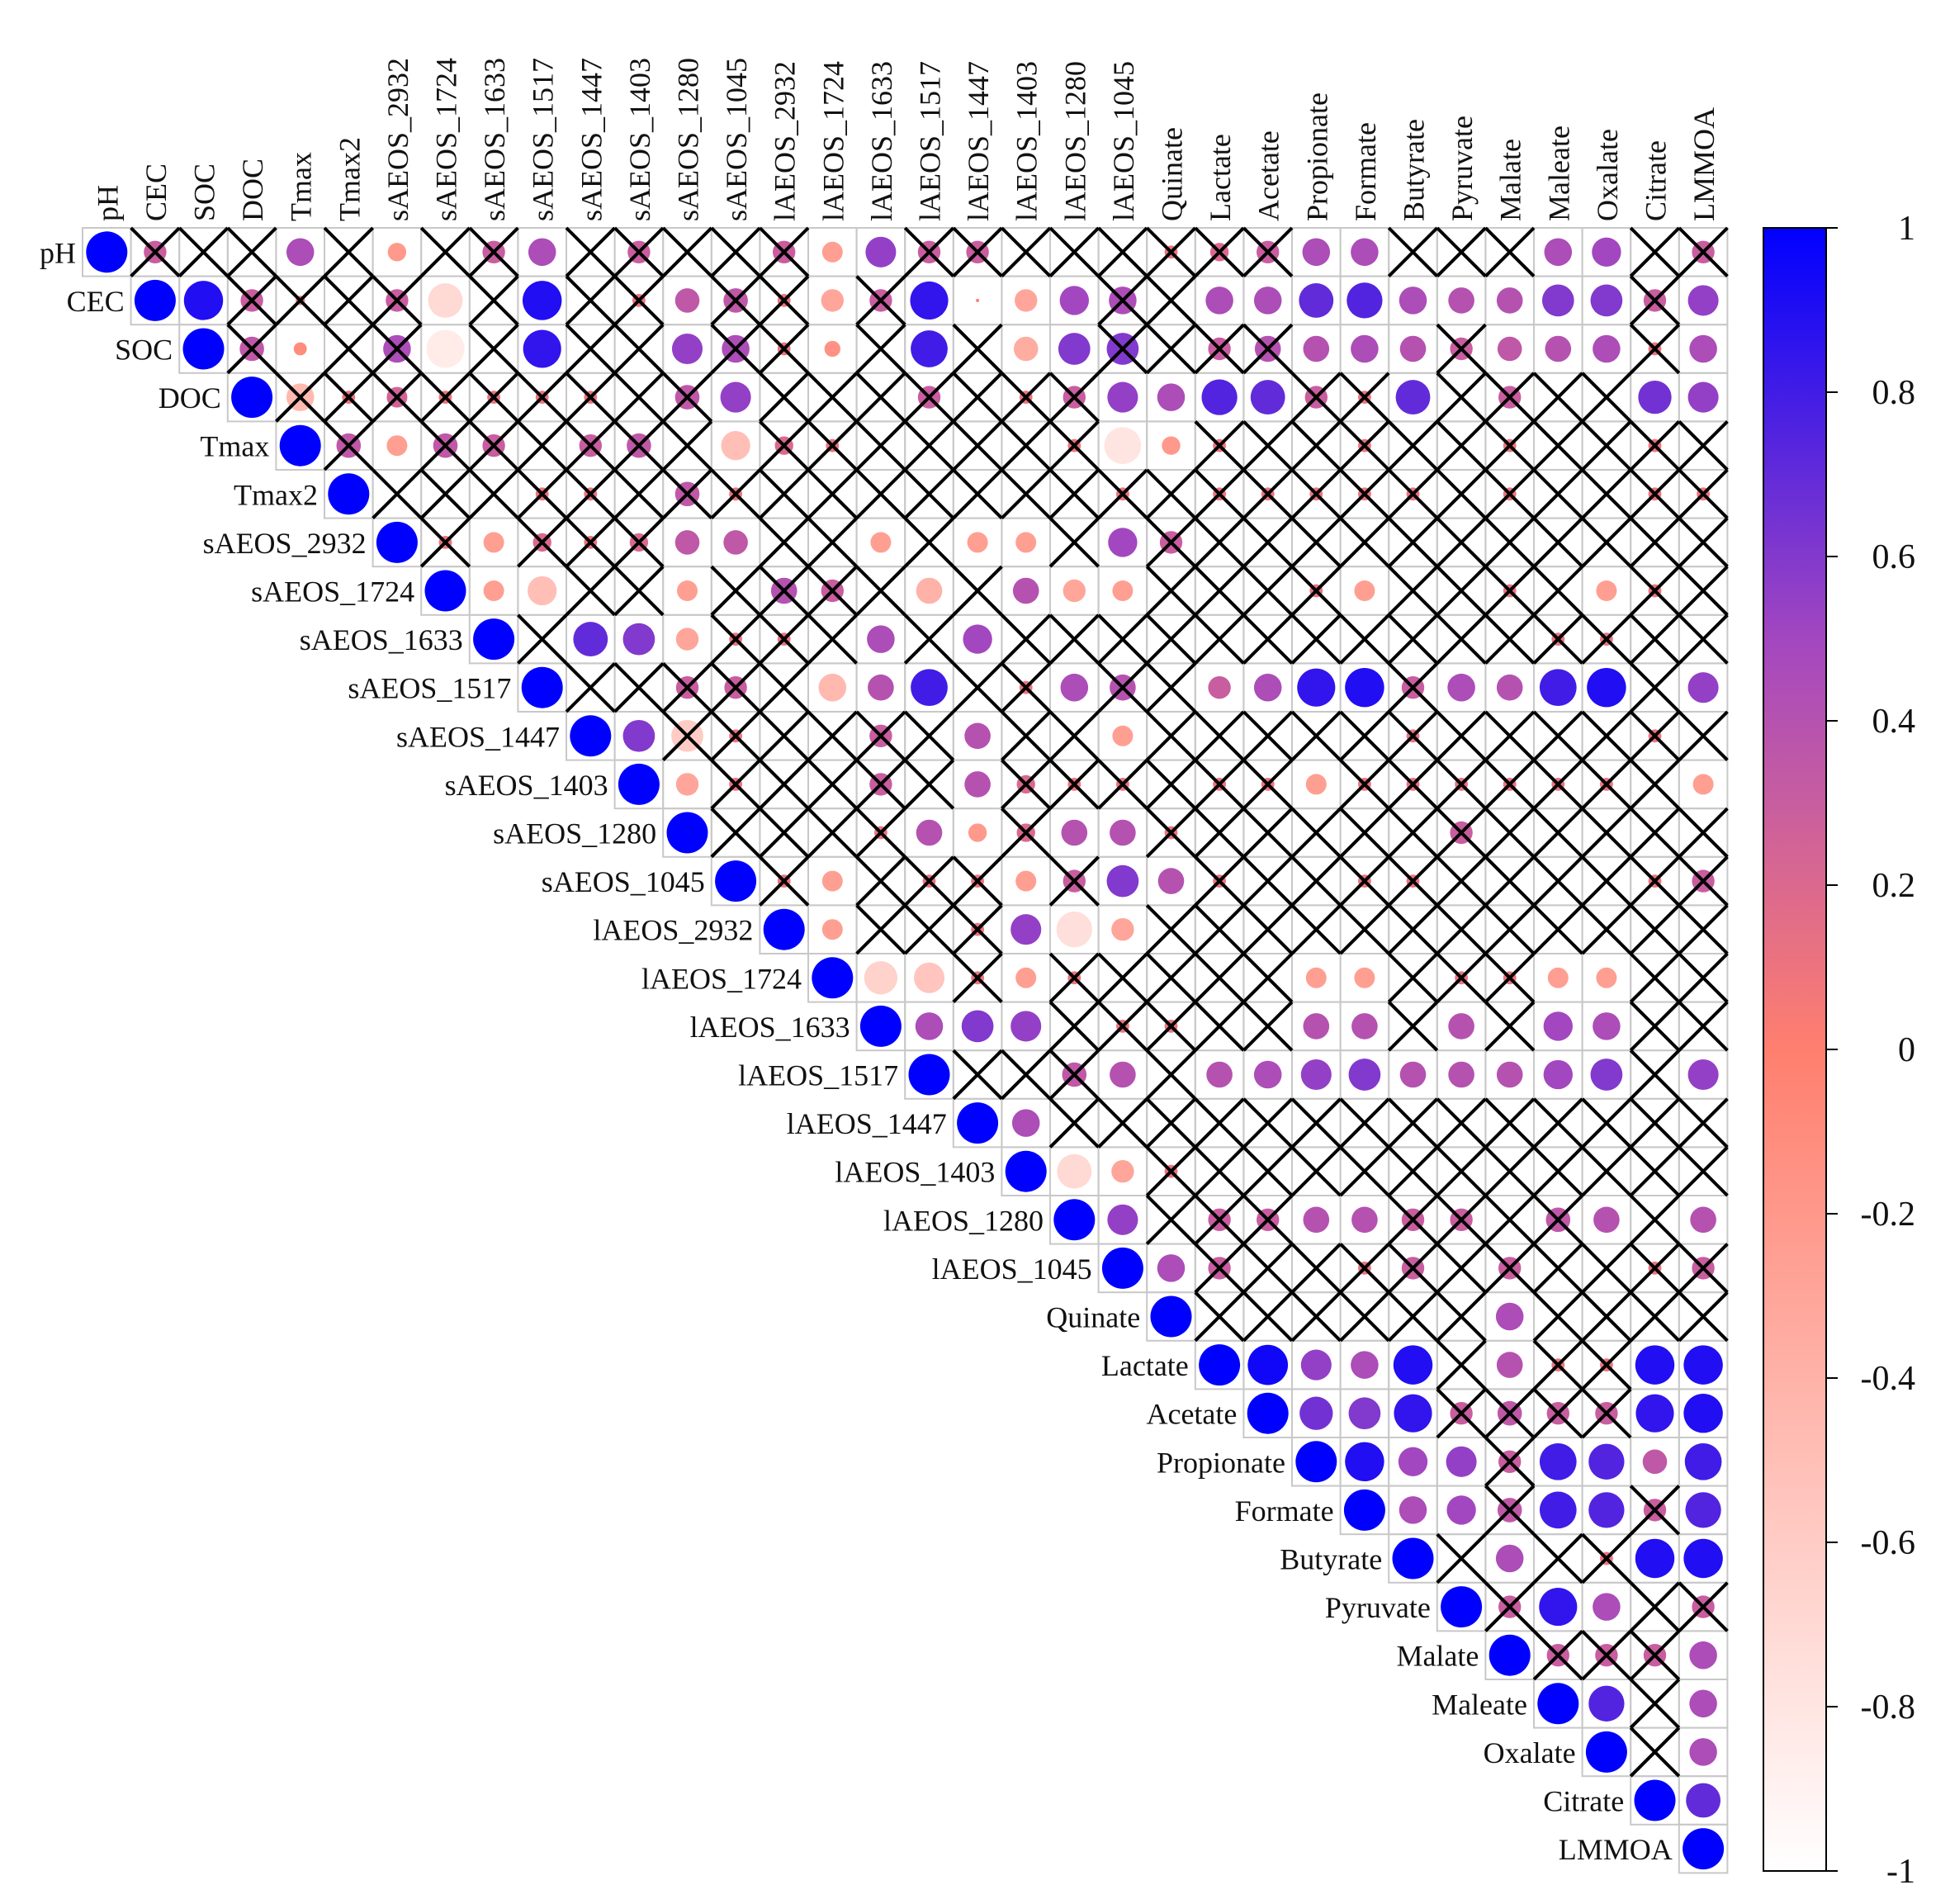 The width and height of the screenshot is (1950, 1904). What do you see at coordinates (1268, 784) in the screenshot?
I see `cross-mark-sAEOS_1403-Acetate` at bounding box center [1268, 784].